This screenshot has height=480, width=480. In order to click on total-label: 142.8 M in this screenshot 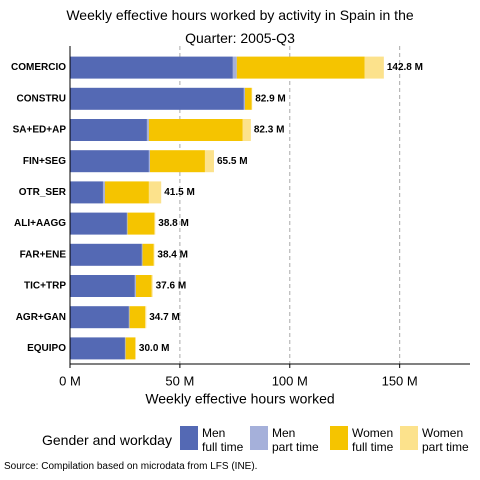, I will do `click(405, 67)`.